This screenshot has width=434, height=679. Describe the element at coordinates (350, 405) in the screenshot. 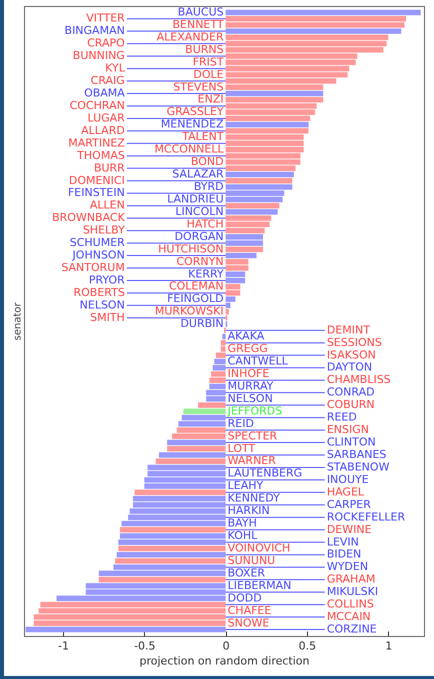

I see `y-tick-label: COBURN` at that location.